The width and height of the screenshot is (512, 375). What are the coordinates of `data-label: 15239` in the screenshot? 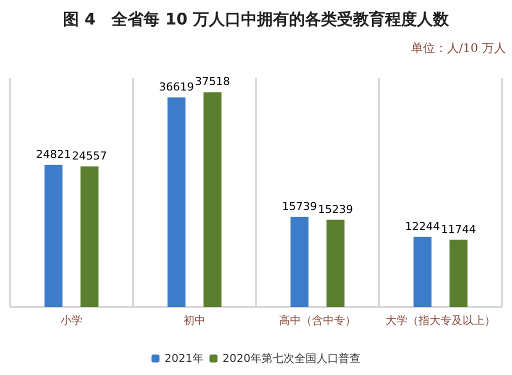 It's located at (335, 209).